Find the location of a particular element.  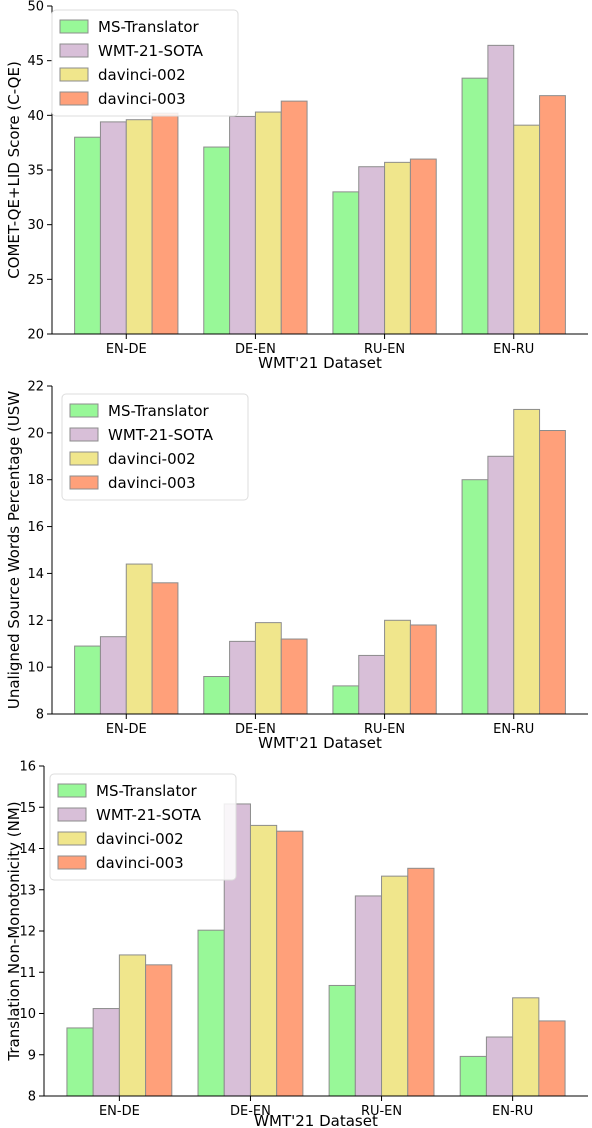

y-tick-label: 30 is located at coordinates (35, 225).